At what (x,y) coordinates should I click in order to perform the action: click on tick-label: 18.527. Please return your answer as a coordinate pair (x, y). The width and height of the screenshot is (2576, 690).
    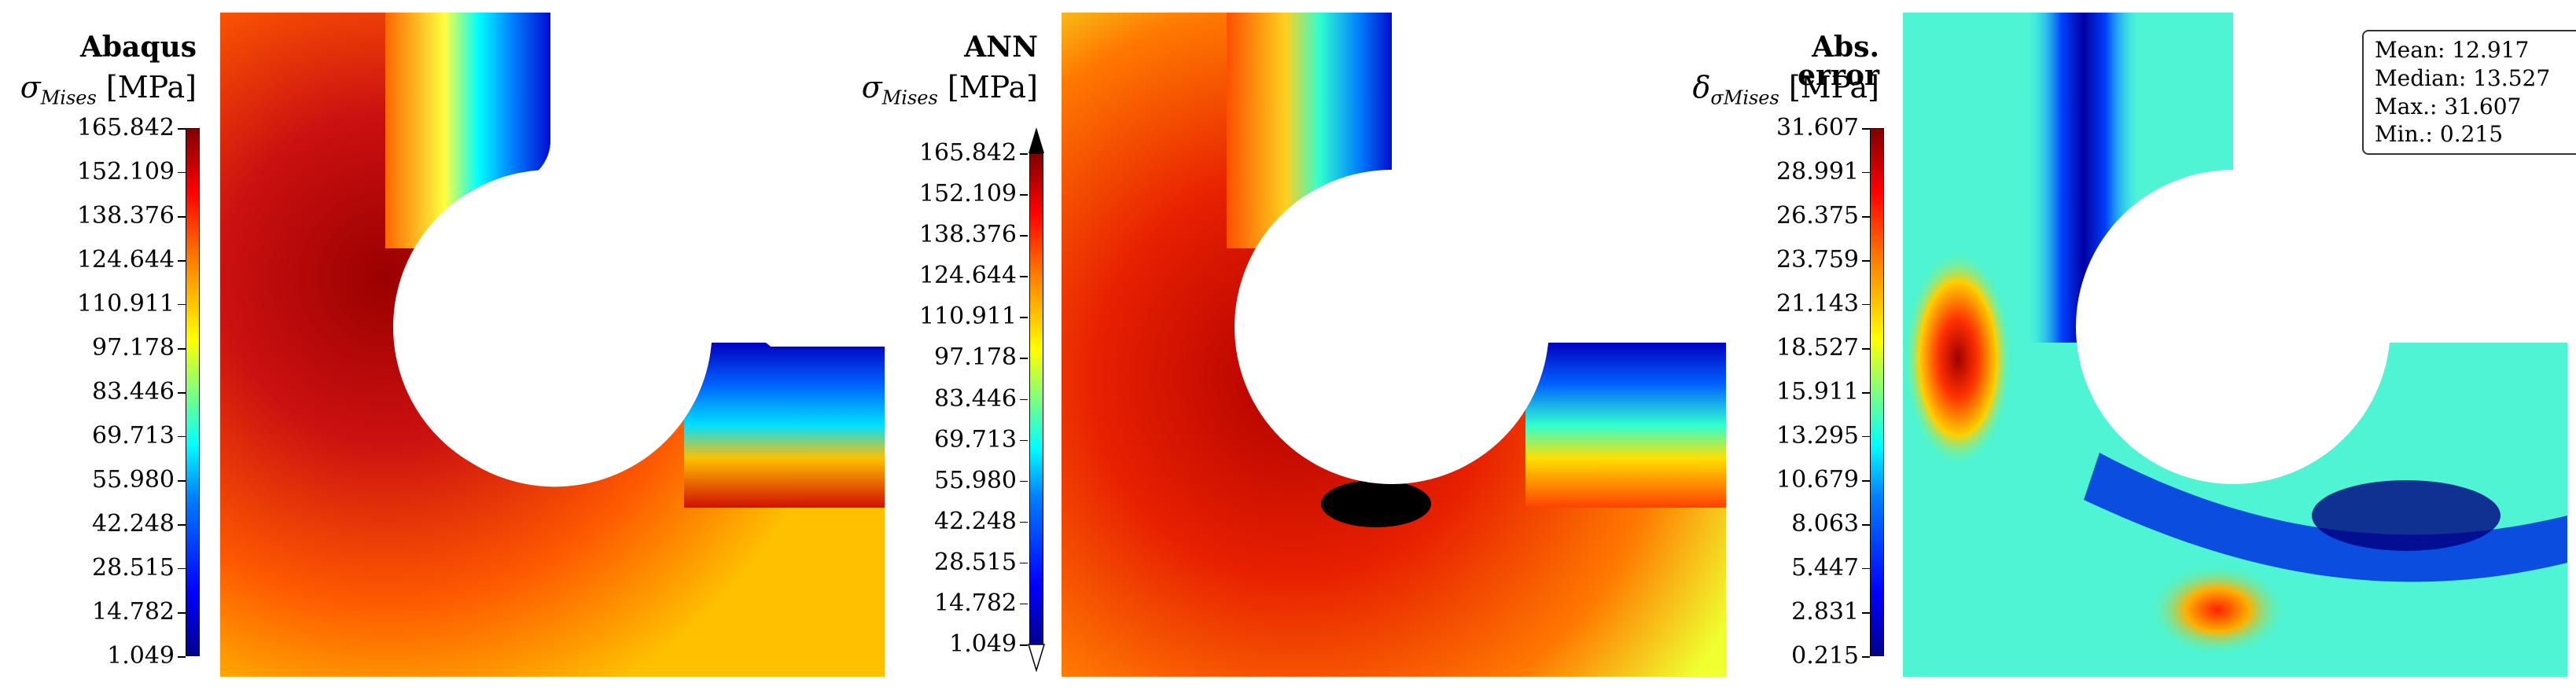
    Looking at the image, I should click on (1823, 348).